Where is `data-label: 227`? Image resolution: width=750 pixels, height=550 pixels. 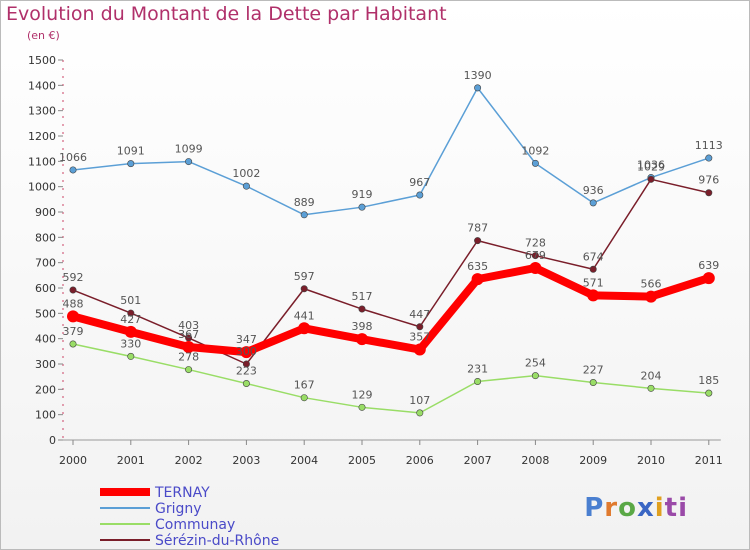
data-label: 227 is located at coordinates (593, 369).